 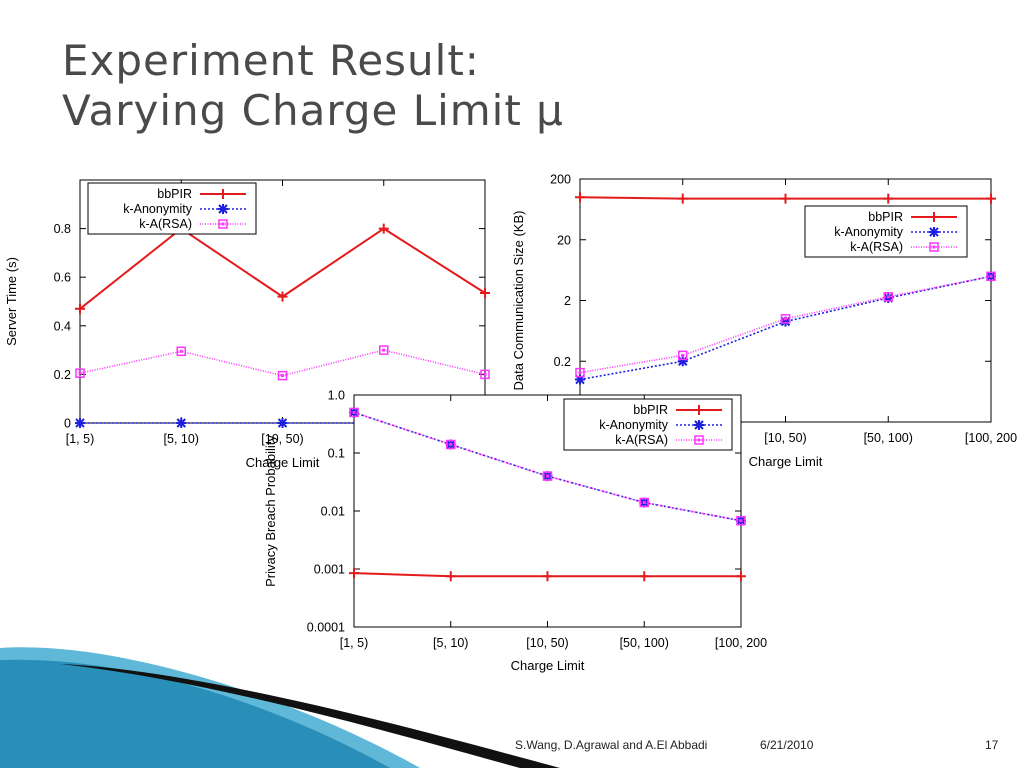 What do you see at coordinates (336, 396) in the screenshot?
I see `y-tick-label: 1.0` at bounding box center [336, 396].